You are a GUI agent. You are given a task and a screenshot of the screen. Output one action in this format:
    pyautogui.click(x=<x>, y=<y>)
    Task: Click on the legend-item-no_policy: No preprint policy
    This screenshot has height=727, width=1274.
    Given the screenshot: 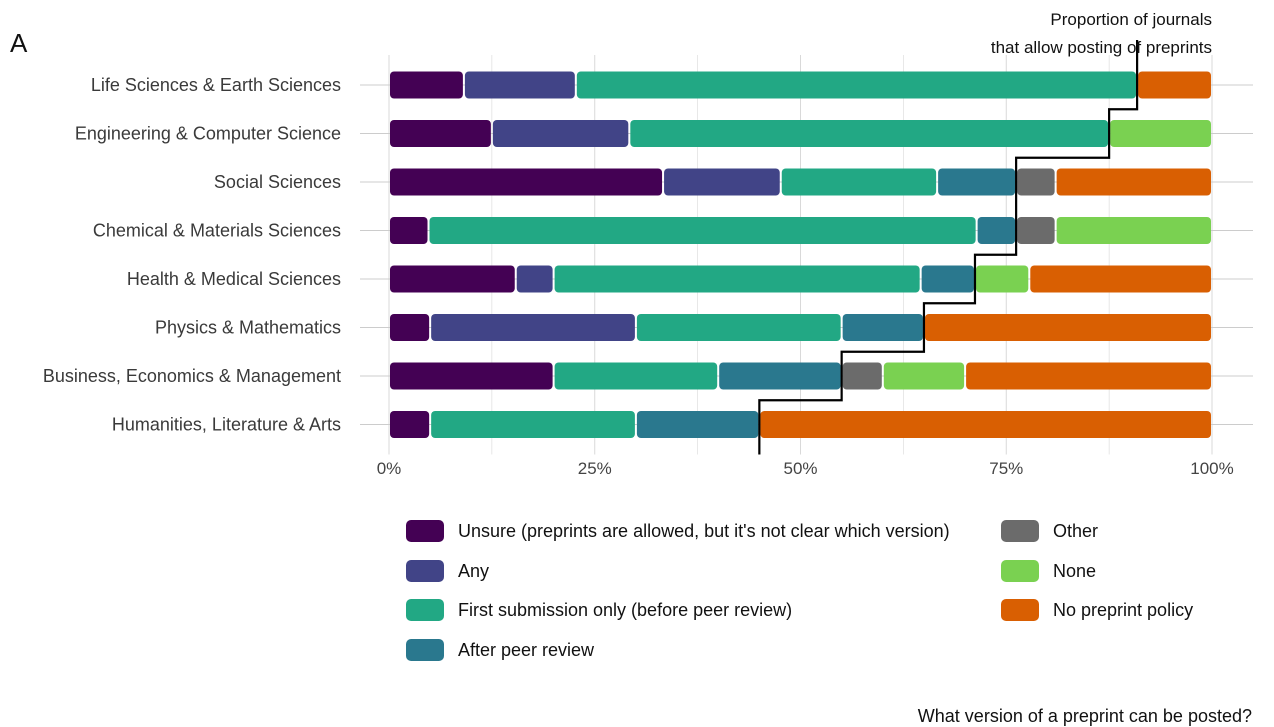 What is the action you would take?
    pyautogui.click(x=1097, y=610)
    